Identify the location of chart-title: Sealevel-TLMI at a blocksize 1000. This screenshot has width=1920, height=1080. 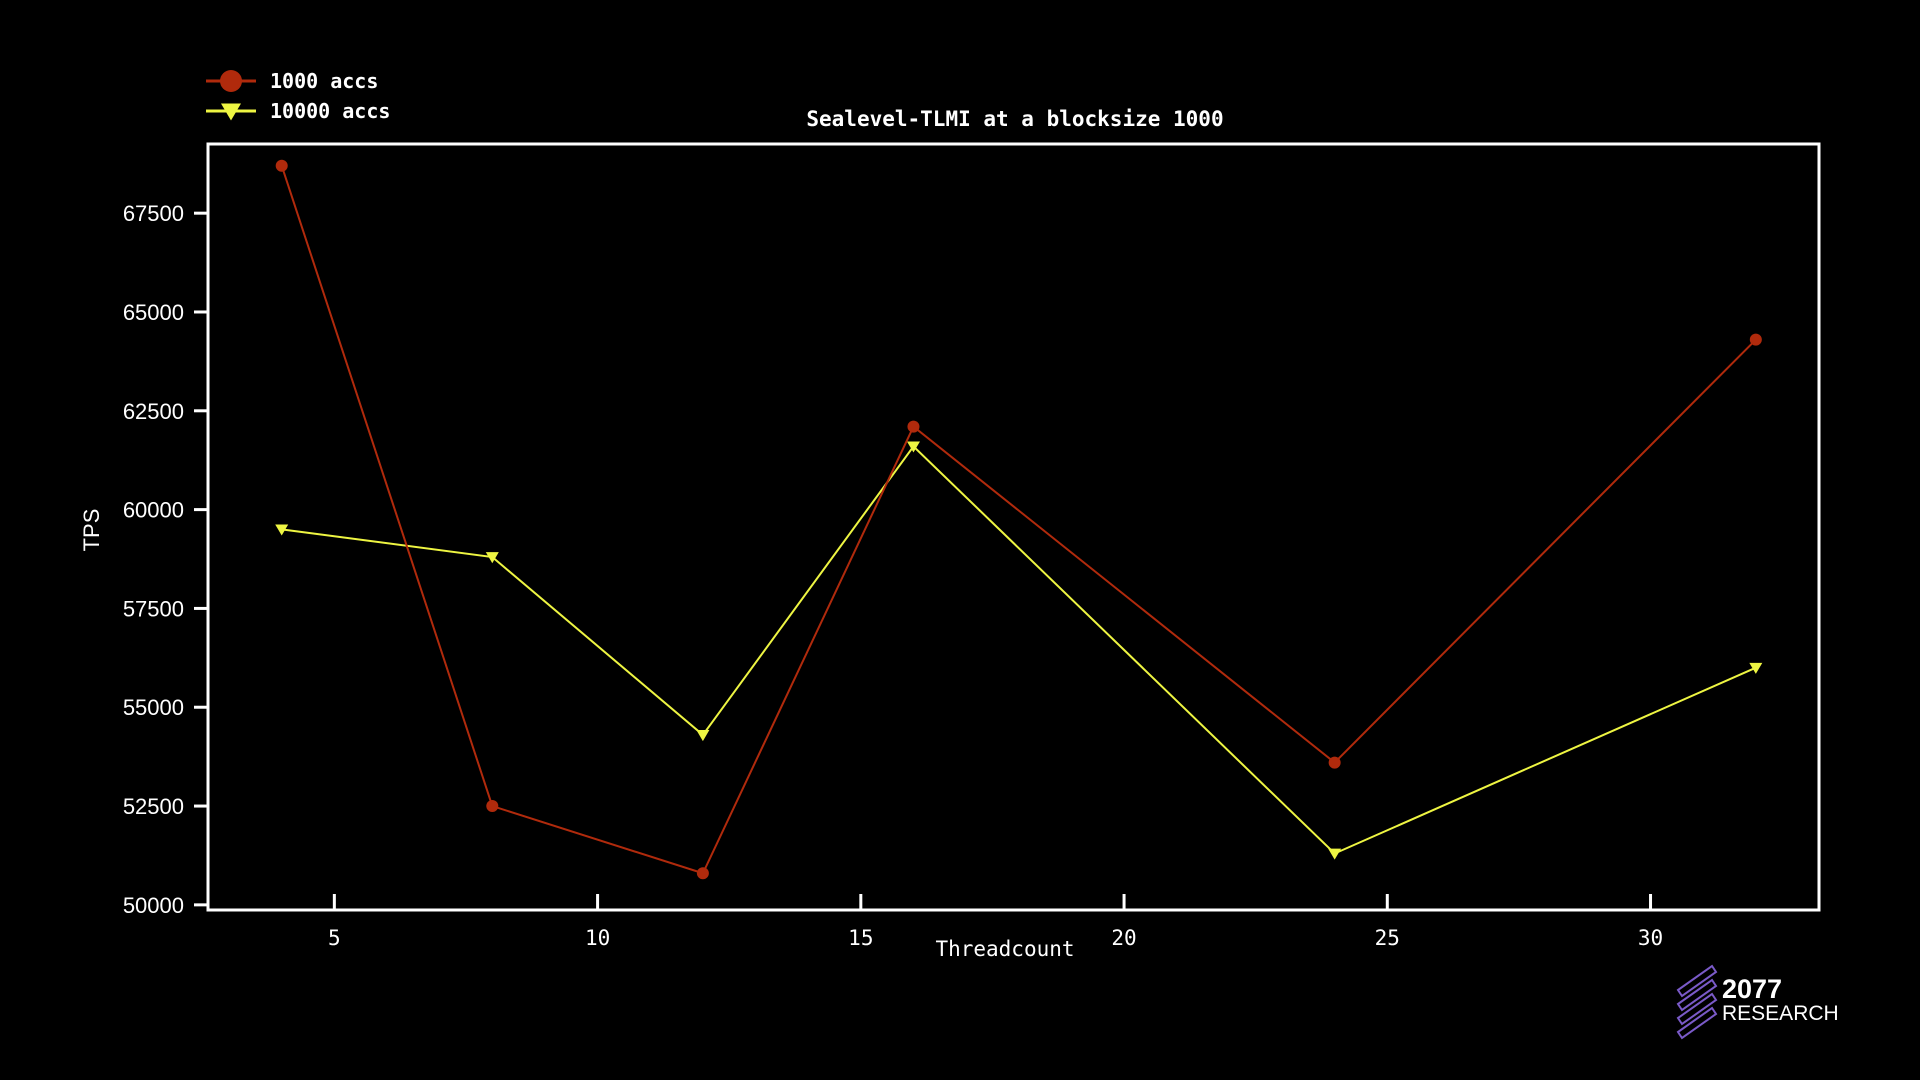
(1014, 119).